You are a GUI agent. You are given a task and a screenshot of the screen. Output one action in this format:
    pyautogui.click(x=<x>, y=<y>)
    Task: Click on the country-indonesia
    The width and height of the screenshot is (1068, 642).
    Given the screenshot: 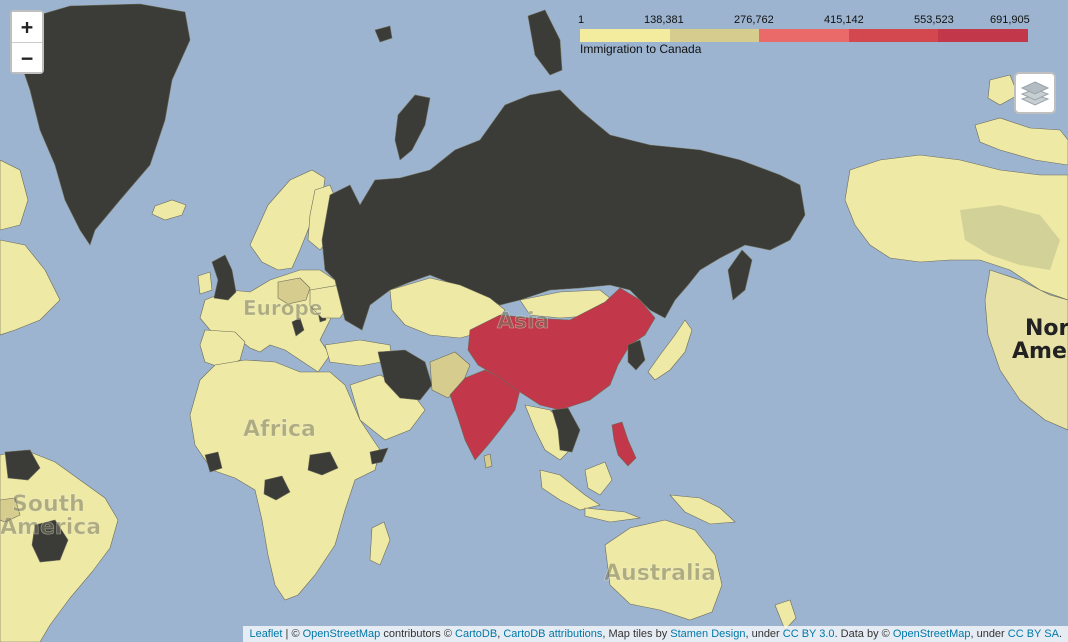 What is the action you would take?
    pyautogui.click(x=570, y=490)
    